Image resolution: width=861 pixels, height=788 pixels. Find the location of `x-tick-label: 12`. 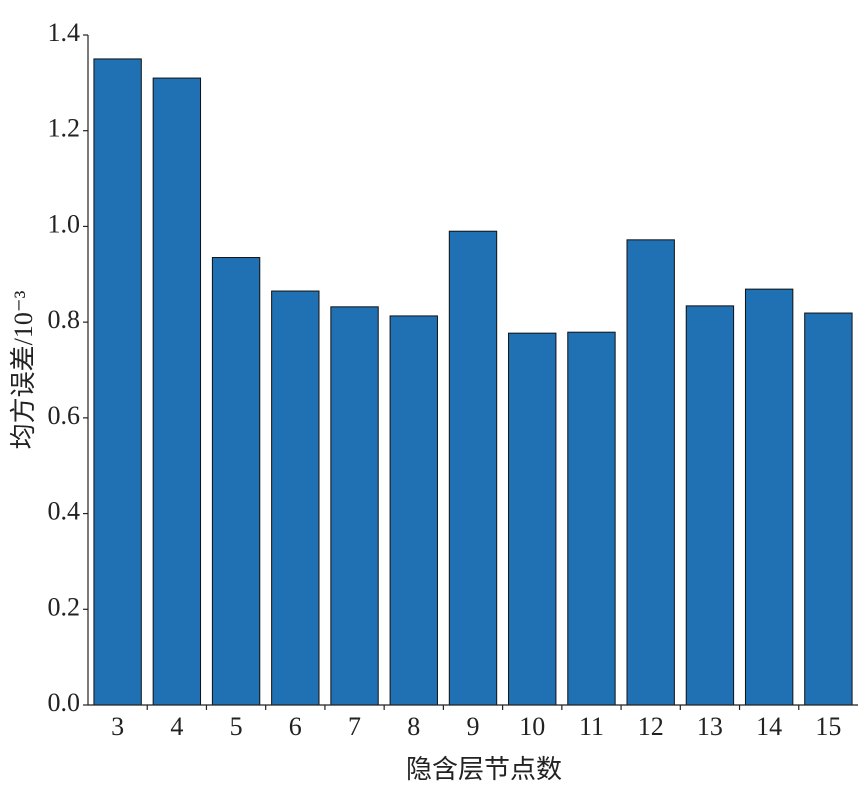

x-tick-label: 12 is located at coordinates (651, 726).